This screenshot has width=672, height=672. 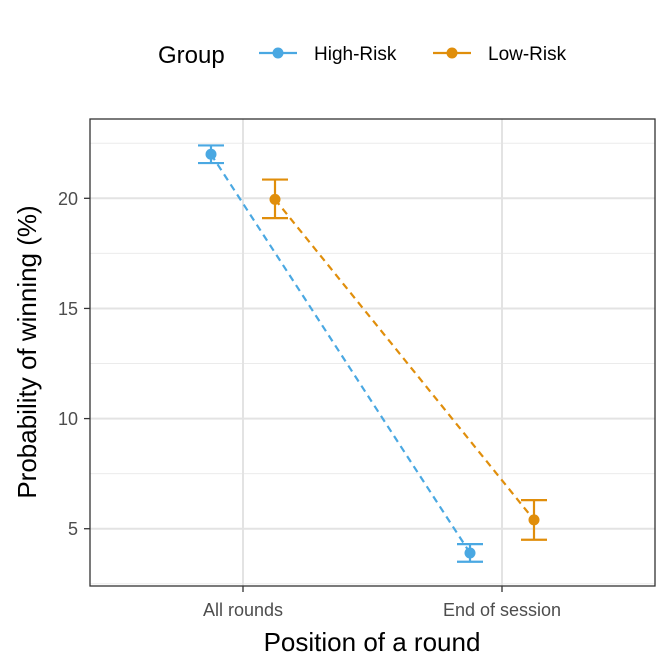 I want to click on legend-item: High-Risk, so click(x=328, y=54).